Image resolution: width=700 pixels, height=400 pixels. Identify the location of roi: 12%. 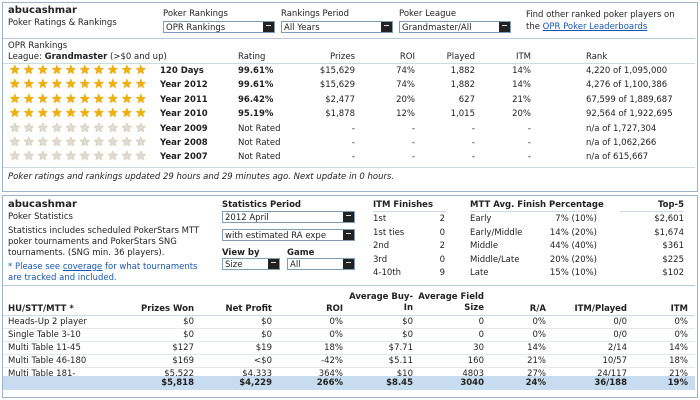
(405, 114).